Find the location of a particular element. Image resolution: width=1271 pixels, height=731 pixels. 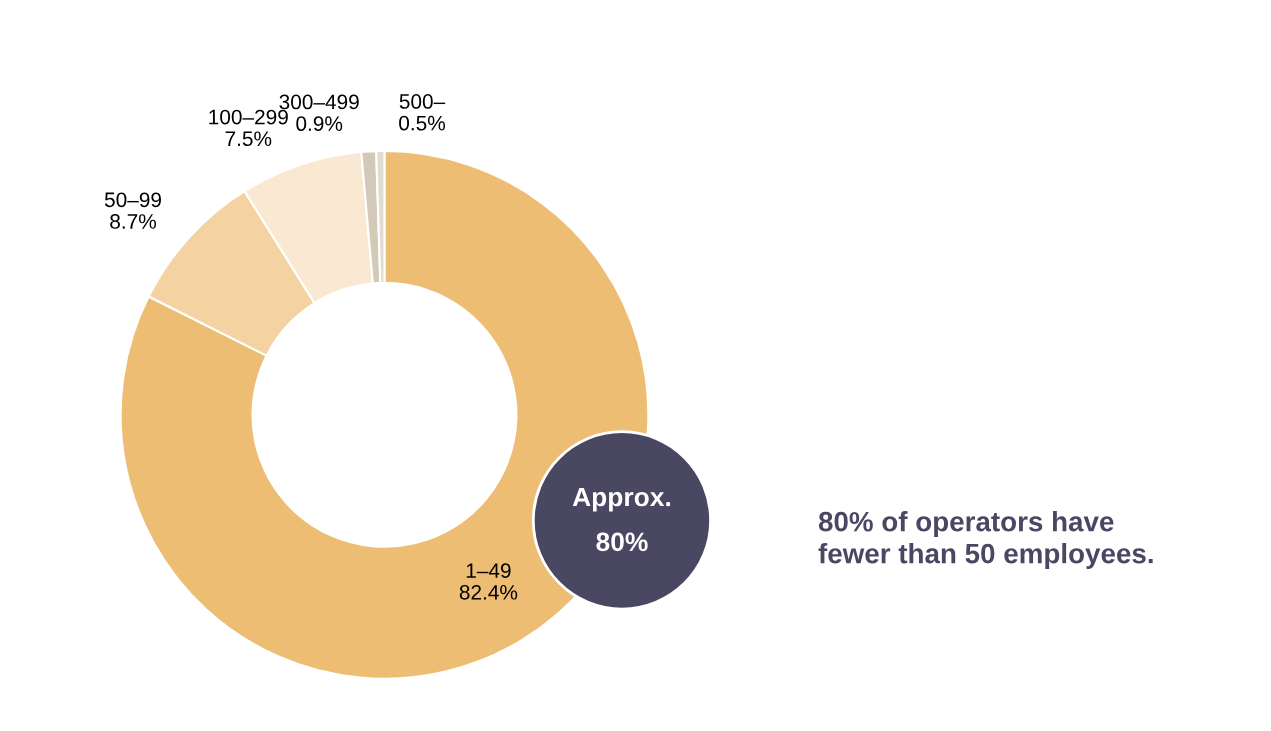

data-label: 82.4% is located at coordinates (488, 592).